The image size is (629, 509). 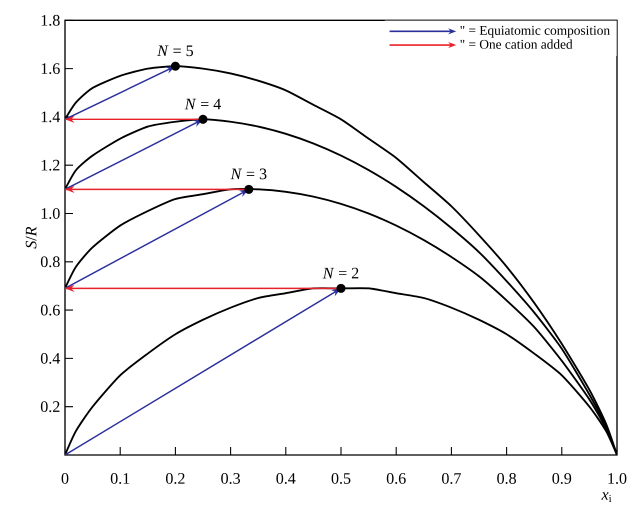 What do you see at coordinates (51, 165) in the screenshot?
I see `y-tick-label: 1.2` at bounding box center [51, 165].